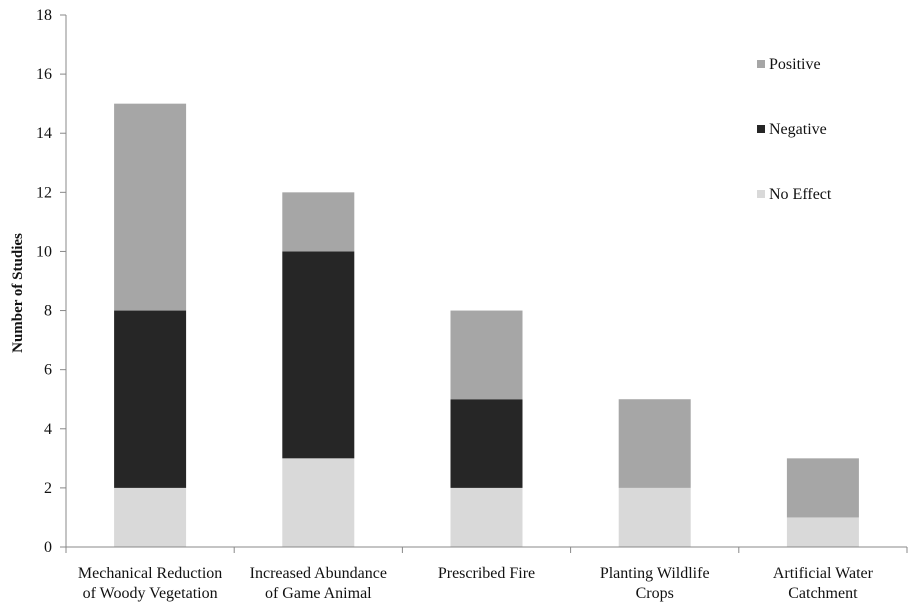  I want to click on x-category-label-line: Artificial Water, so click(823, 573).